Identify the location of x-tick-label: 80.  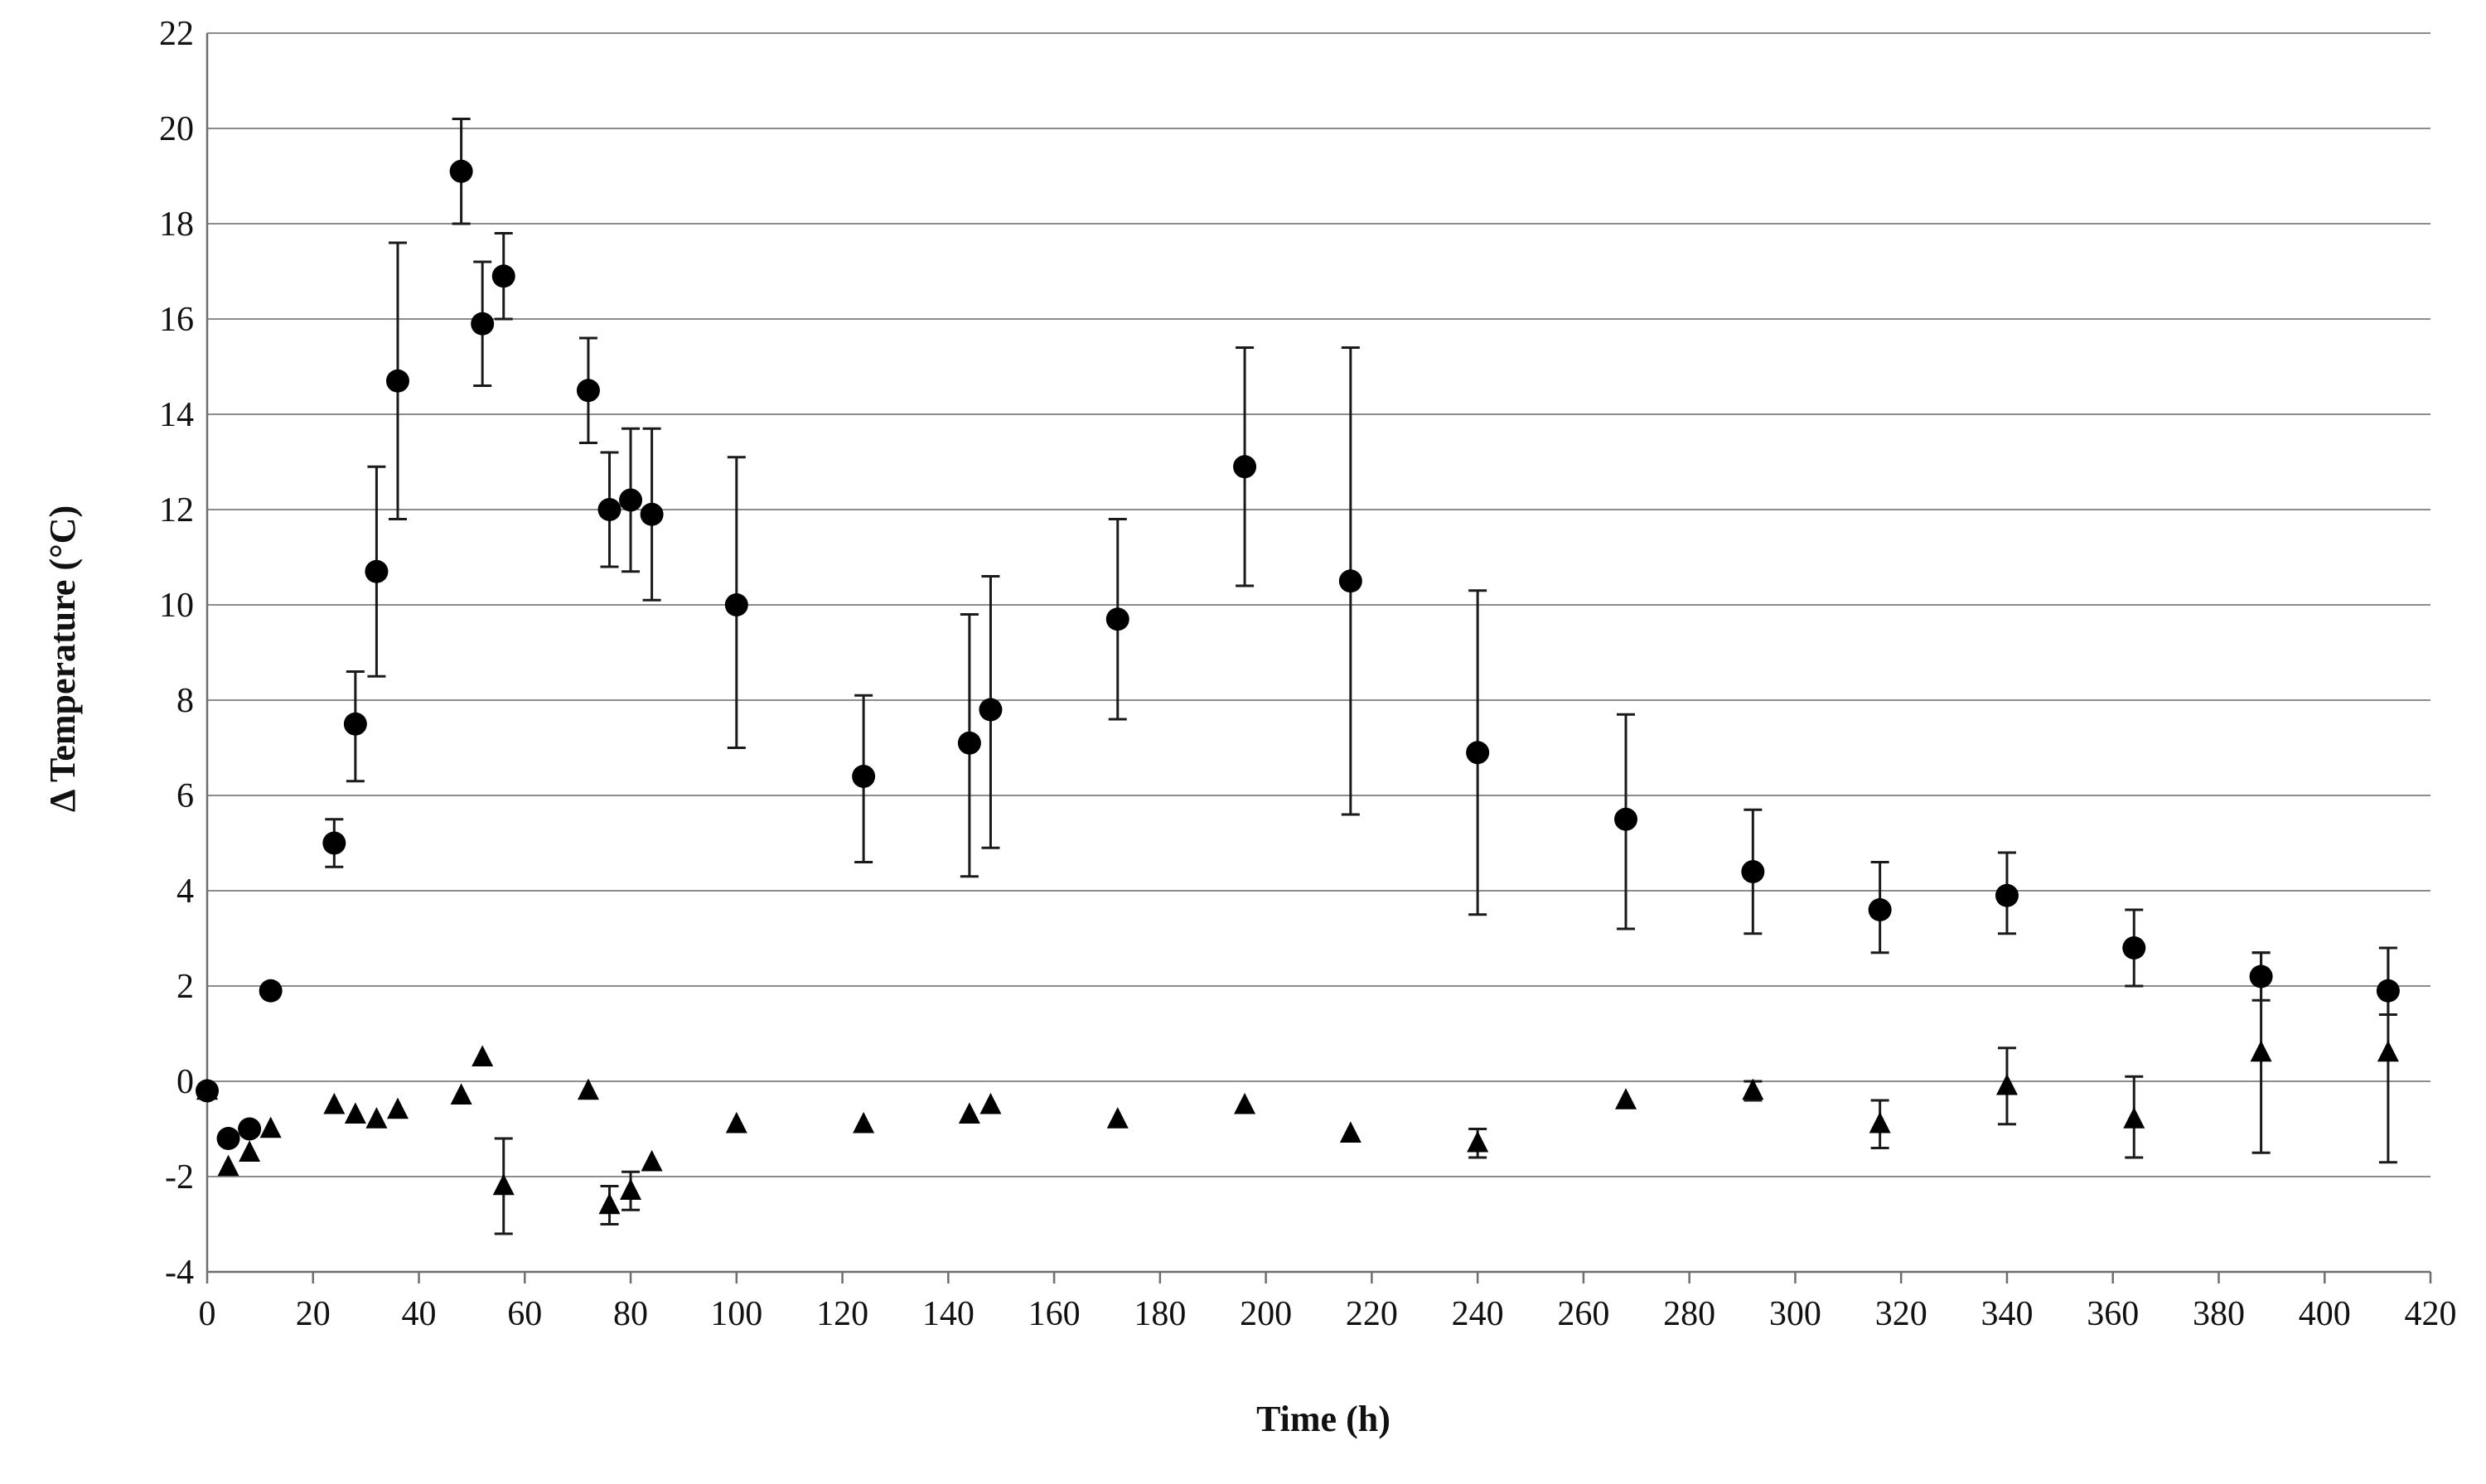
(631, 1314).